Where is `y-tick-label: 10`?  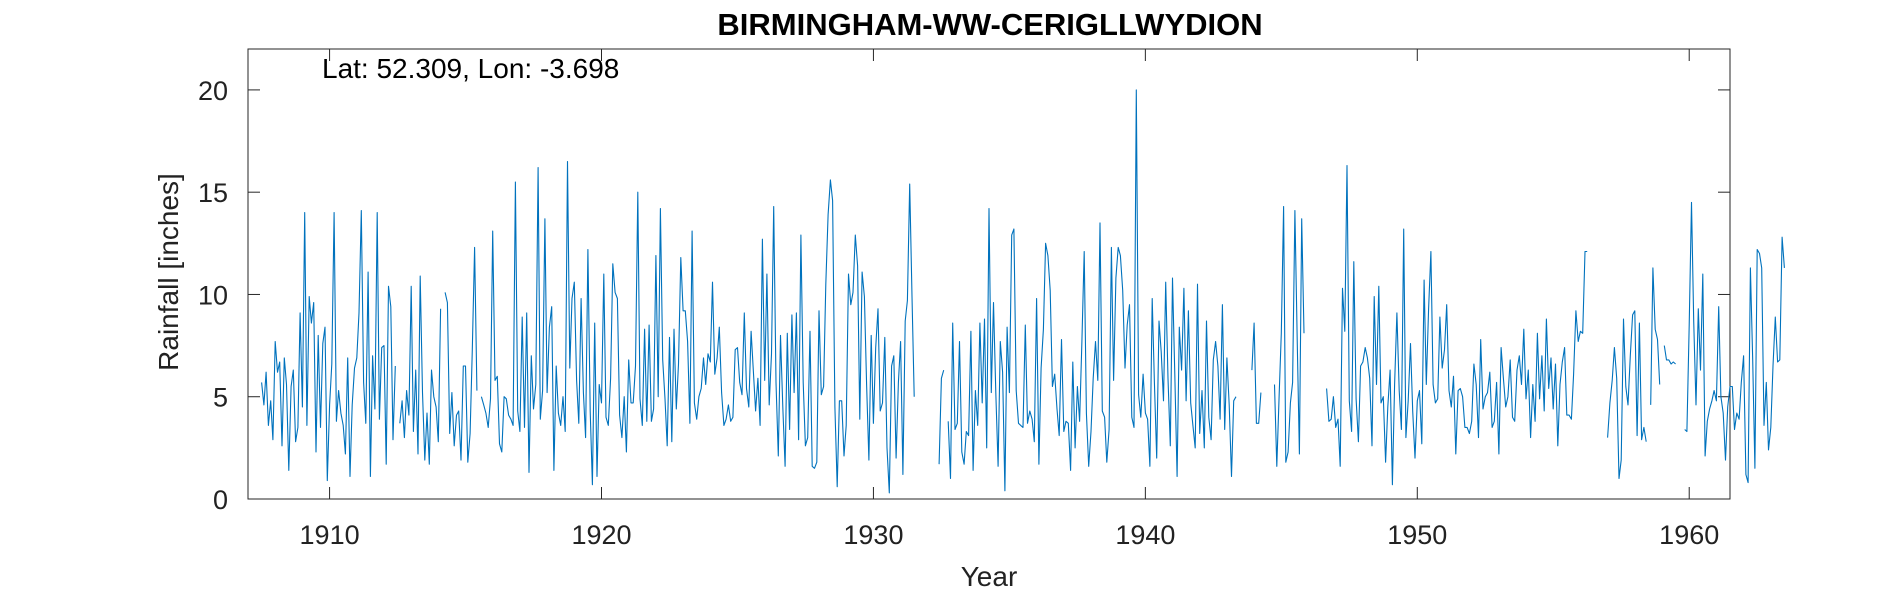
y-tick-label: 10 is located at coordinates (213, 295).